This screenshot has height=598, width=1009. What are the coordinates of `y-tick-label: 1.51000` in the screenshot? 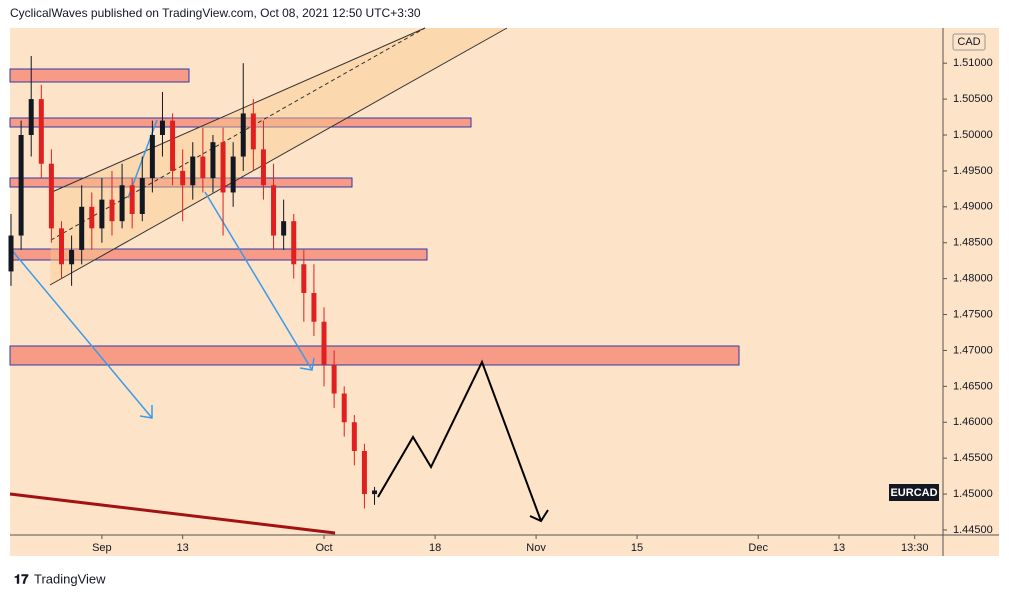 It's located at (973, 63).